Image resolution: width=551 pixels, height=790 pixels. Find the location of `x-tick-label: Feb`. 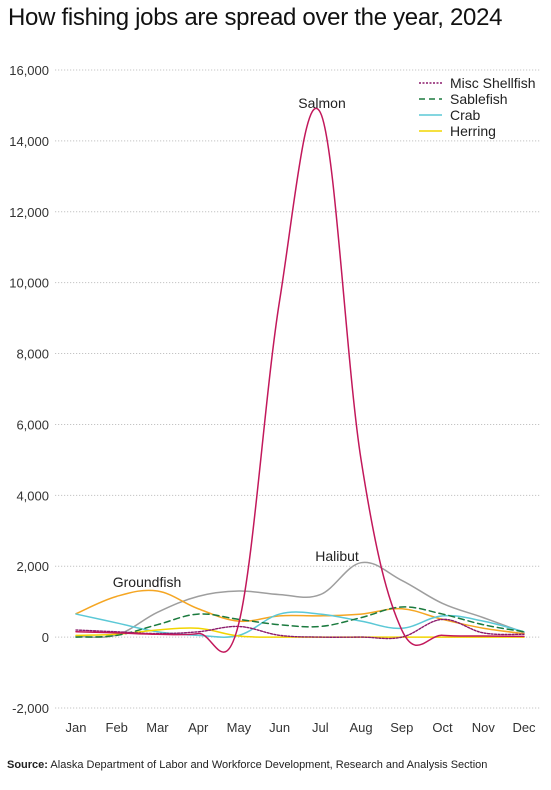

x-tick-label: Feb is located at coordinates (117, 727).